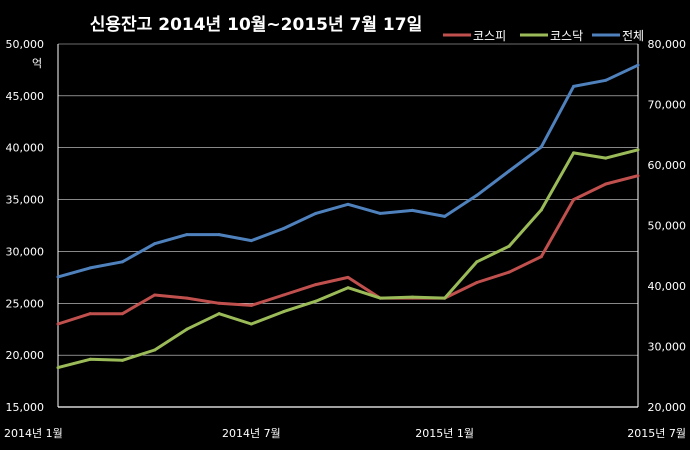 This screenshot has height=450, width=690. Describe the element at coordinates (667, 347) in the screenshot. I see `right-tick-label: 30,000` at that location.